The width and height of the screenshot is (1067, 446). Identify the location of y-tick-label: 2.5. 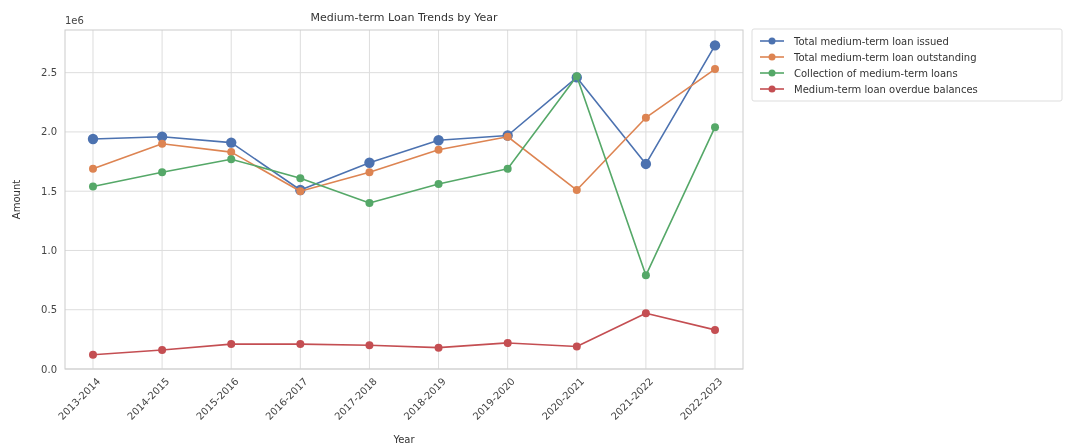
(49, 73).